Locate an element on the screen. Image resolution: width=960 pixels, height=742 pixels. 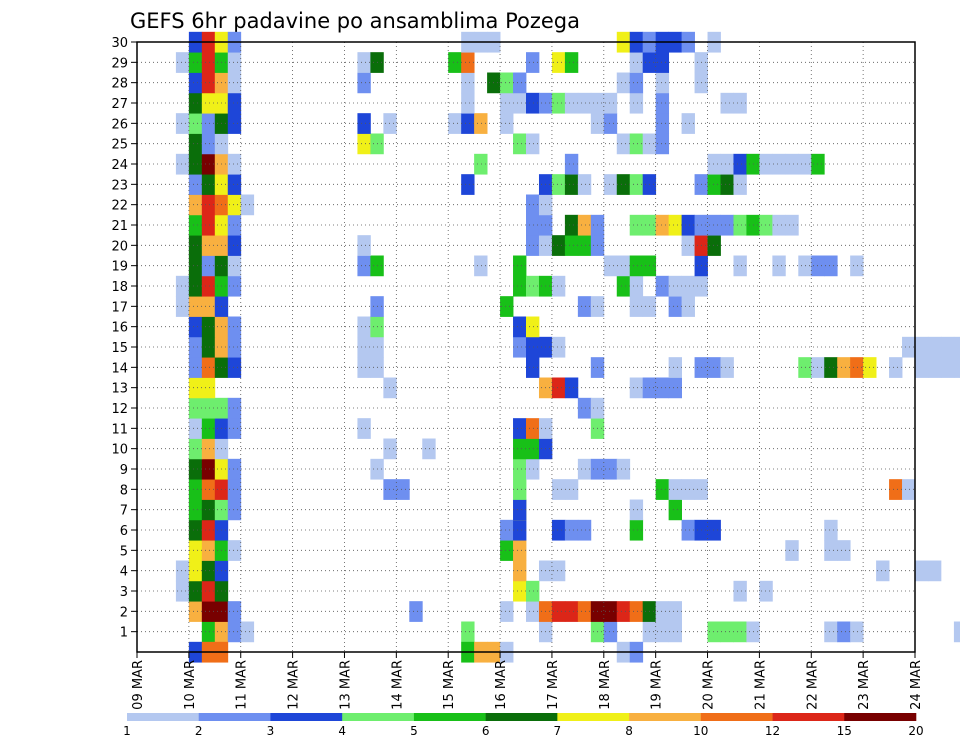
x-tick-label: 19 MAR is located at coordinates (657, 685).